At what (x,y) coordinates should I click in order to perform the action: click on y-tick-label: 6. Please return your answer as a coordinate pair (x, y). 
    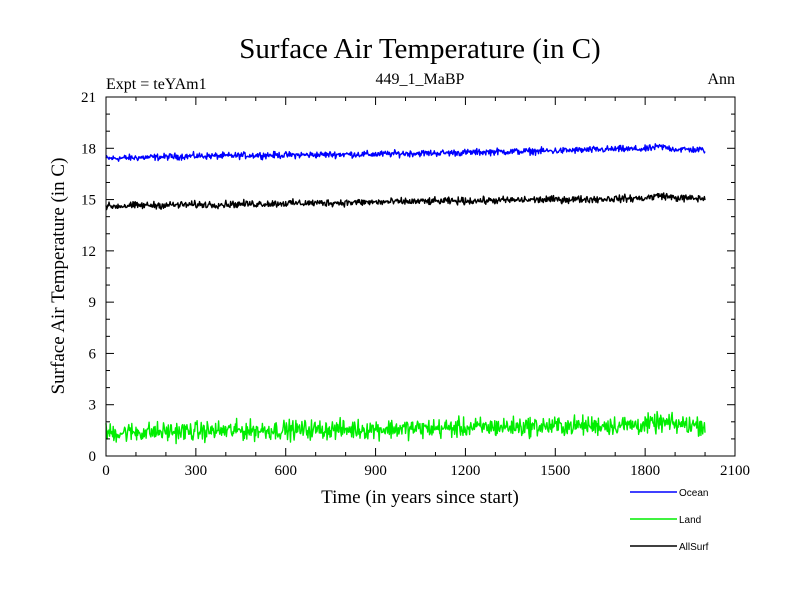
    Looking at the image, I should click on (93, 354).